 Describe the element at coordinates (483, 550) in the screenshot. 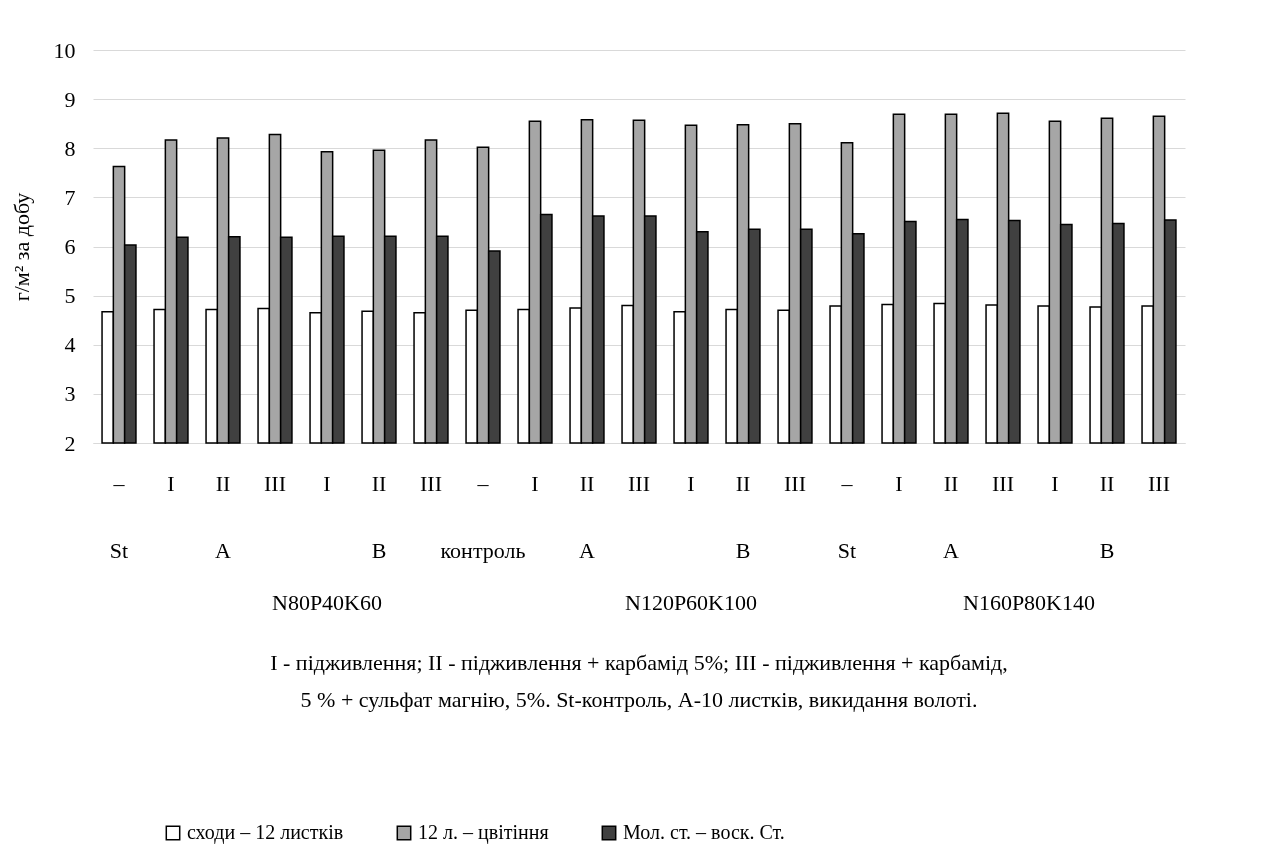

I see `text: контроль` at that location.